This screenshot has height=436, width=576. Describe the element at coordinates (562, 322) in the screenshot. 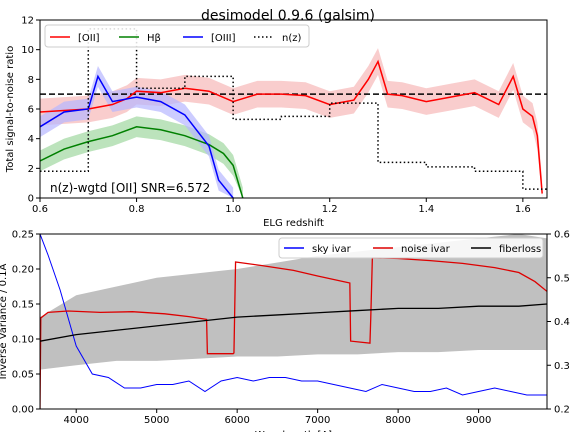

I see `y2-tick-label: 0.4` at that location.